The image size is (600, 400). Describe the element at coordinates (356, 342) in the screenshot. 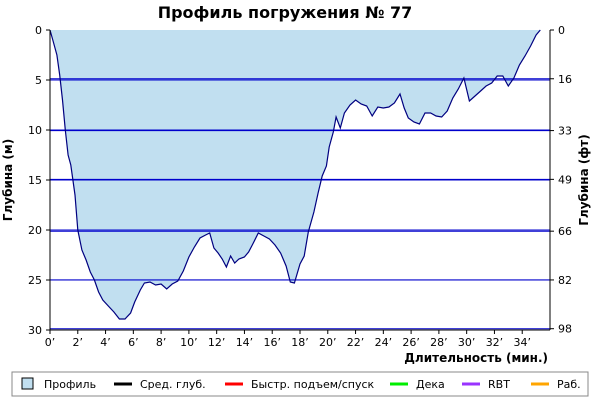

I see `x-tick-label: 22’` at that location.